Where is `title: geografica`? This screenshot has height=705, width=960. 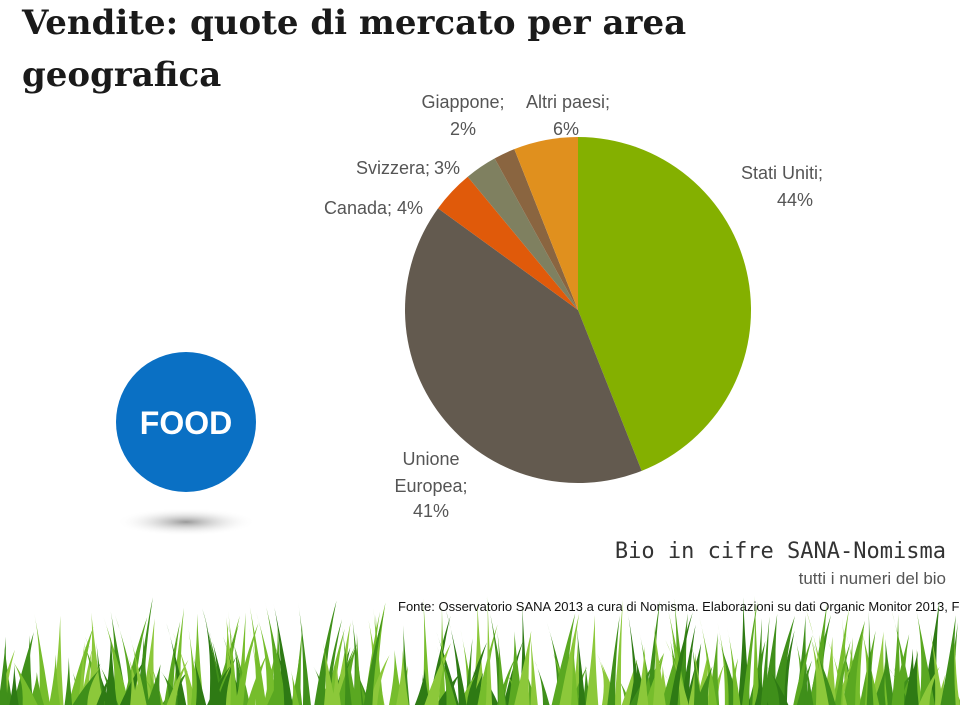 title: geografica is located at coordinates (121, 75).